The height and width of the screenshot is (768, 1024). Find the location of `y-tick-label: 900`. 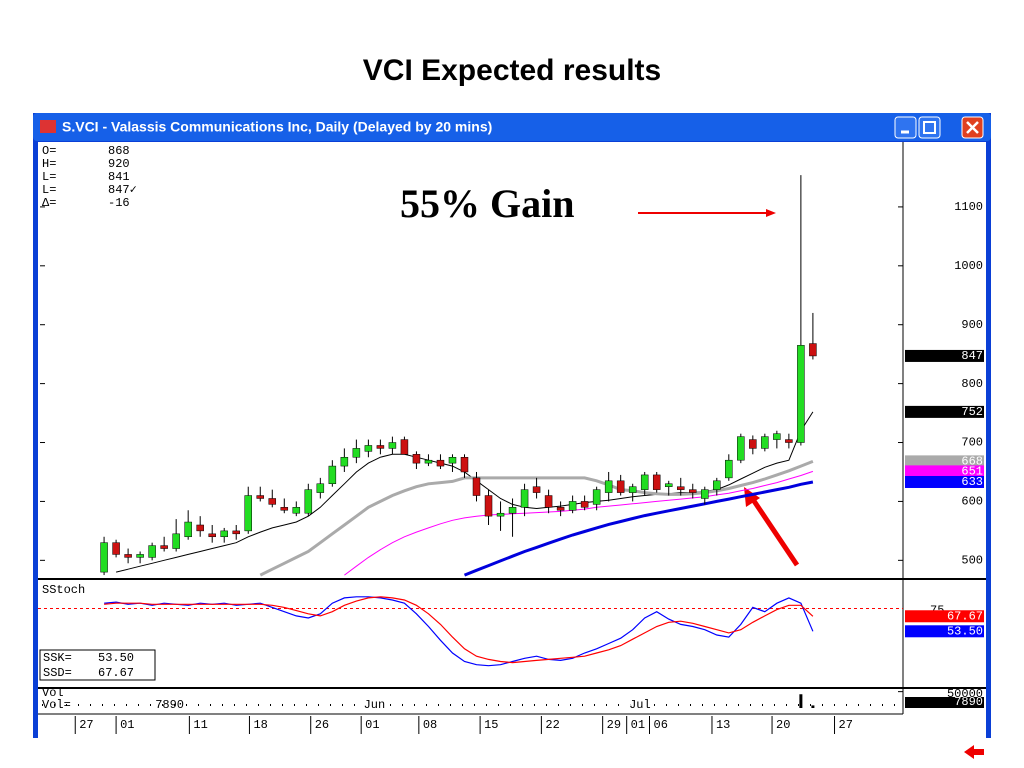

y-tick-label: 900 is located at coordinates (972, 325).